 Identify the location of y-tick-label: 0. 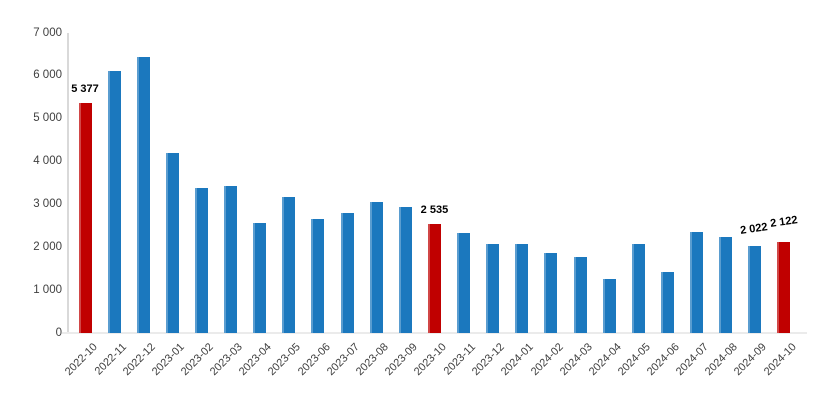
(58, 332).